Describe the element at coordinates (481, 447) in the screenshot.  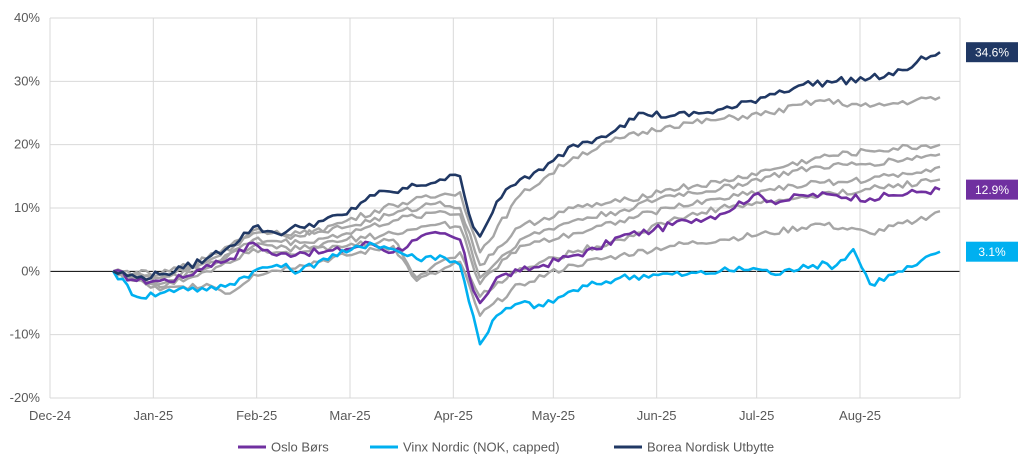
I see `legend-label: Vinx Nordic (NOK, capped)` at that location.